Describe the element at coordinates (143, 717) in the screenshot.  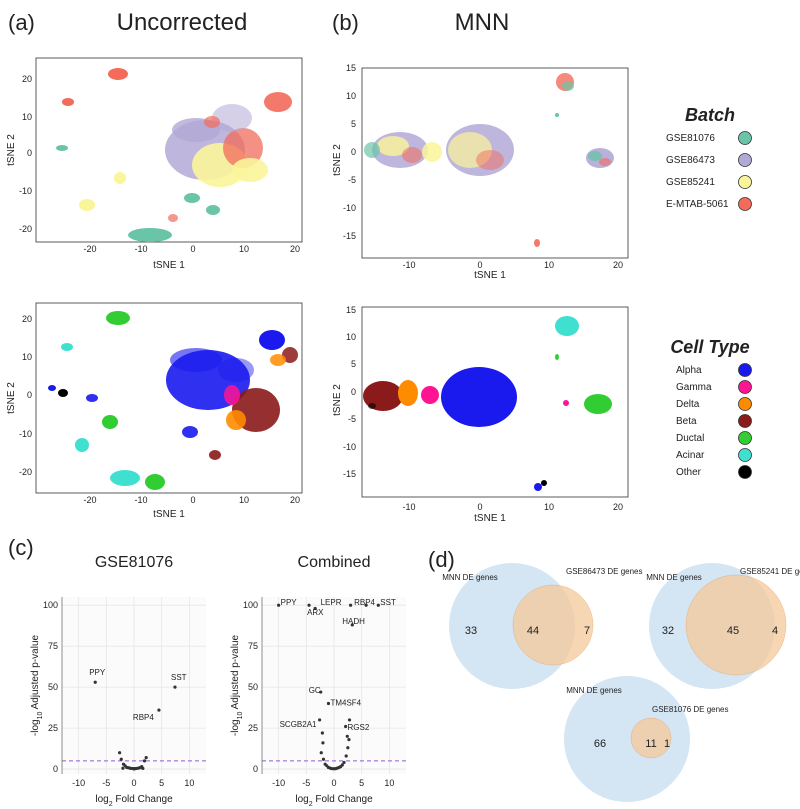
I see `gene-label: RBP4` at that location.